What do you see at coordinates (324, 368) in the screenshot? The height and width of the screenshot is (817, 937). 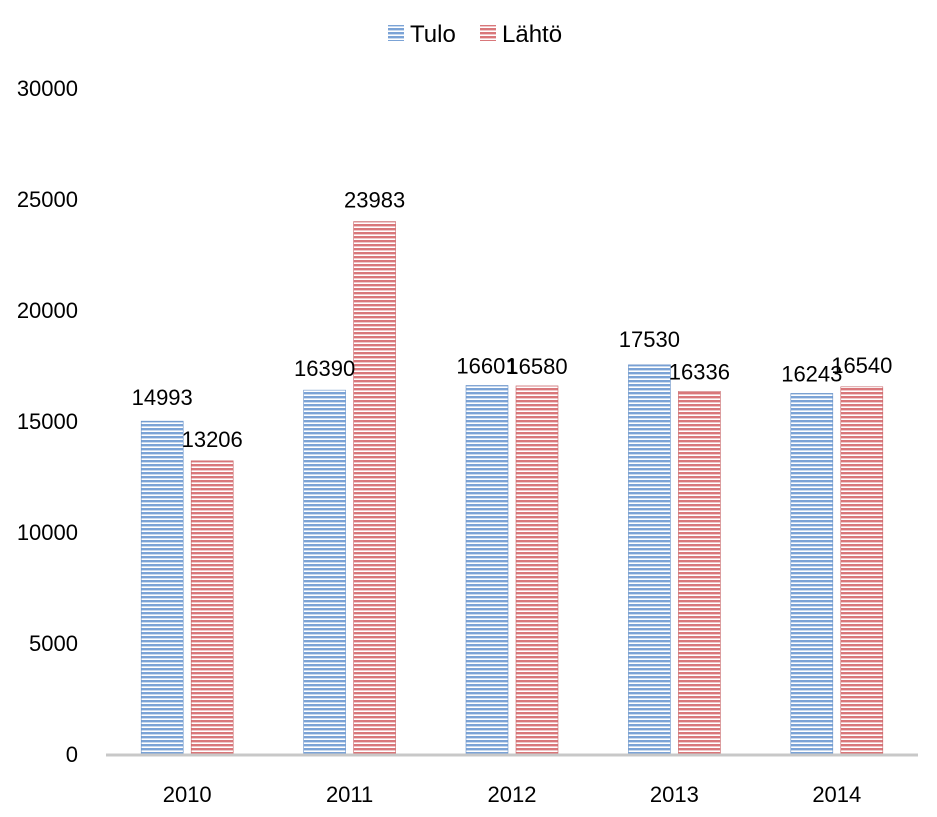 I see `data-label: 16390` at bounding box center [324, 368].